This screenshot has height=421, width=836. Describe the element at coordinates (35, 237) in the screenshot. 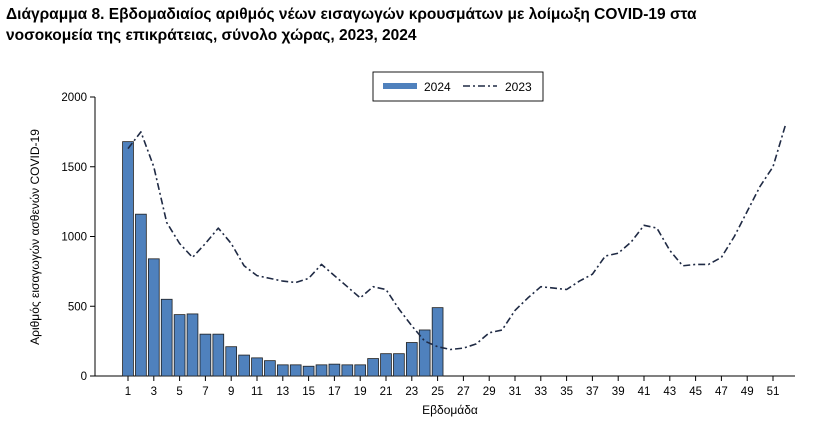

I see `y-axis-title: Αριθμός εισαγωγών ασθενών COVID-19` at that location.